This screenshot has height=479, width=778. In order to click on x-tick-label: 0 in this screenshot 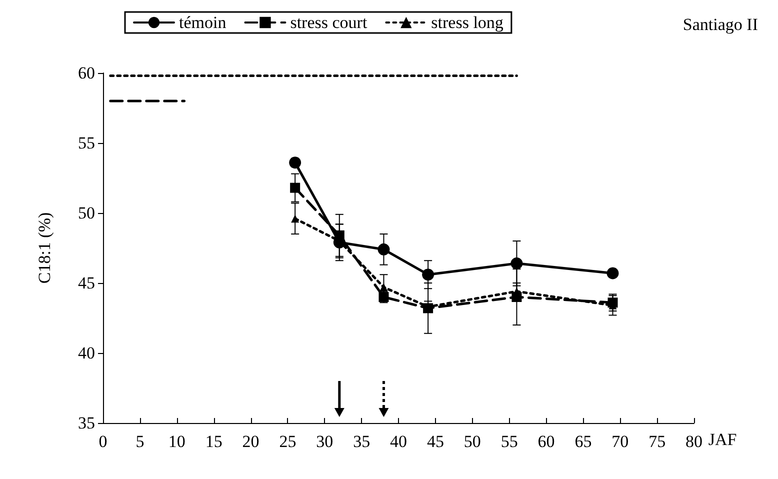, I will do `click(103, 441)`.